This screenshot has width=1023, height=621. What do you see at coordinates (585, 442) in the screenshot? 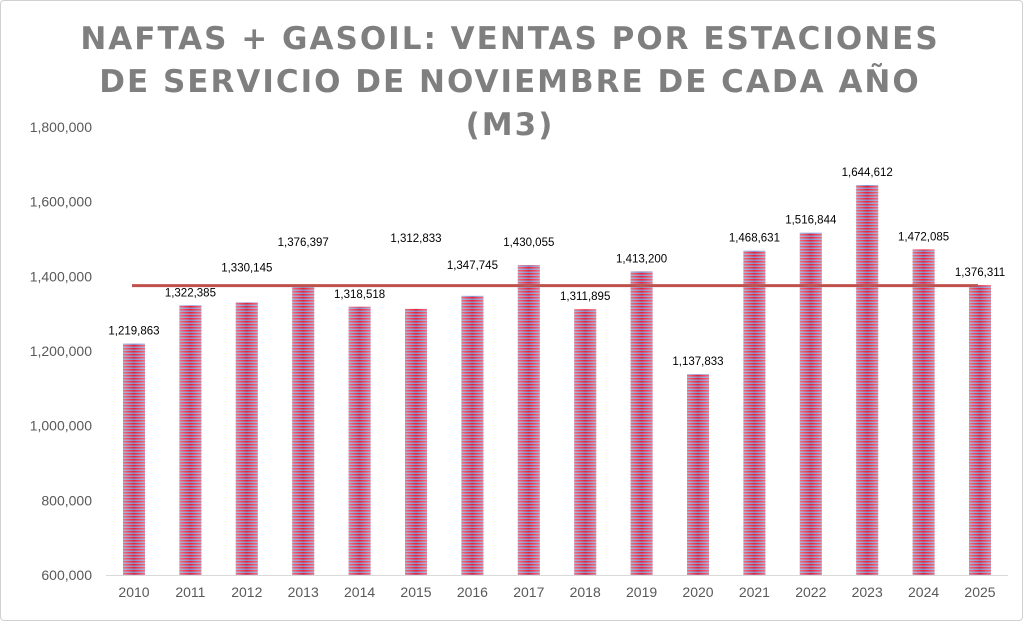
I see `bar-shade-2018` at bounding box center [585, 442].